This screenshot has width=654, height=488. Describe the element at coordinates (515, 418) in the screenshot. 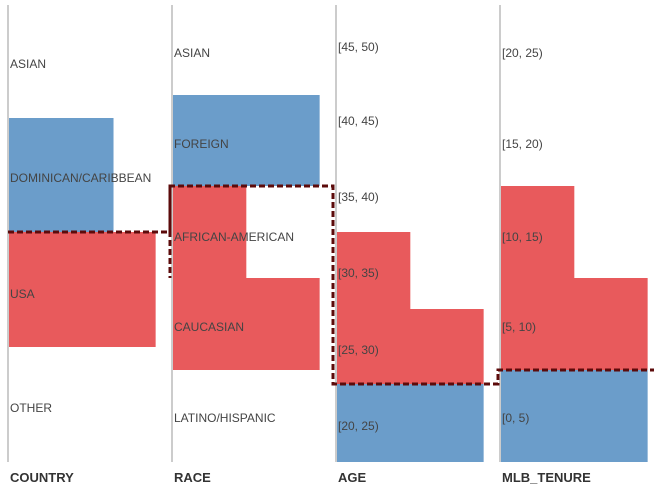

I see `category-label: [0, 5)` at that location.